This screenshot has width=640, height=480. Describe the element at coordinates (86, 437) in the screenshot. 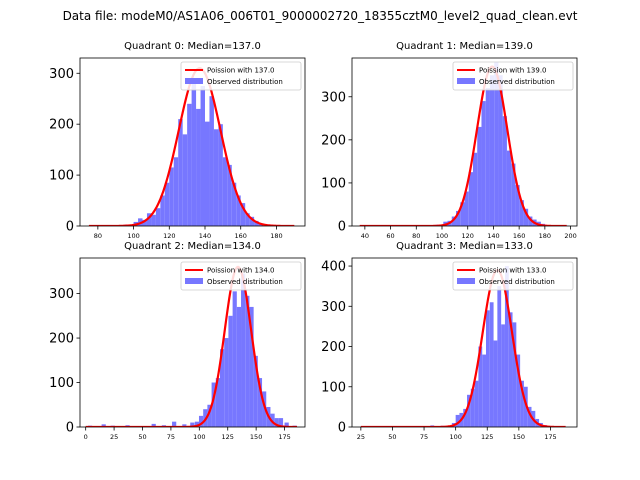

I see `x-tick-label: 0` at that location.